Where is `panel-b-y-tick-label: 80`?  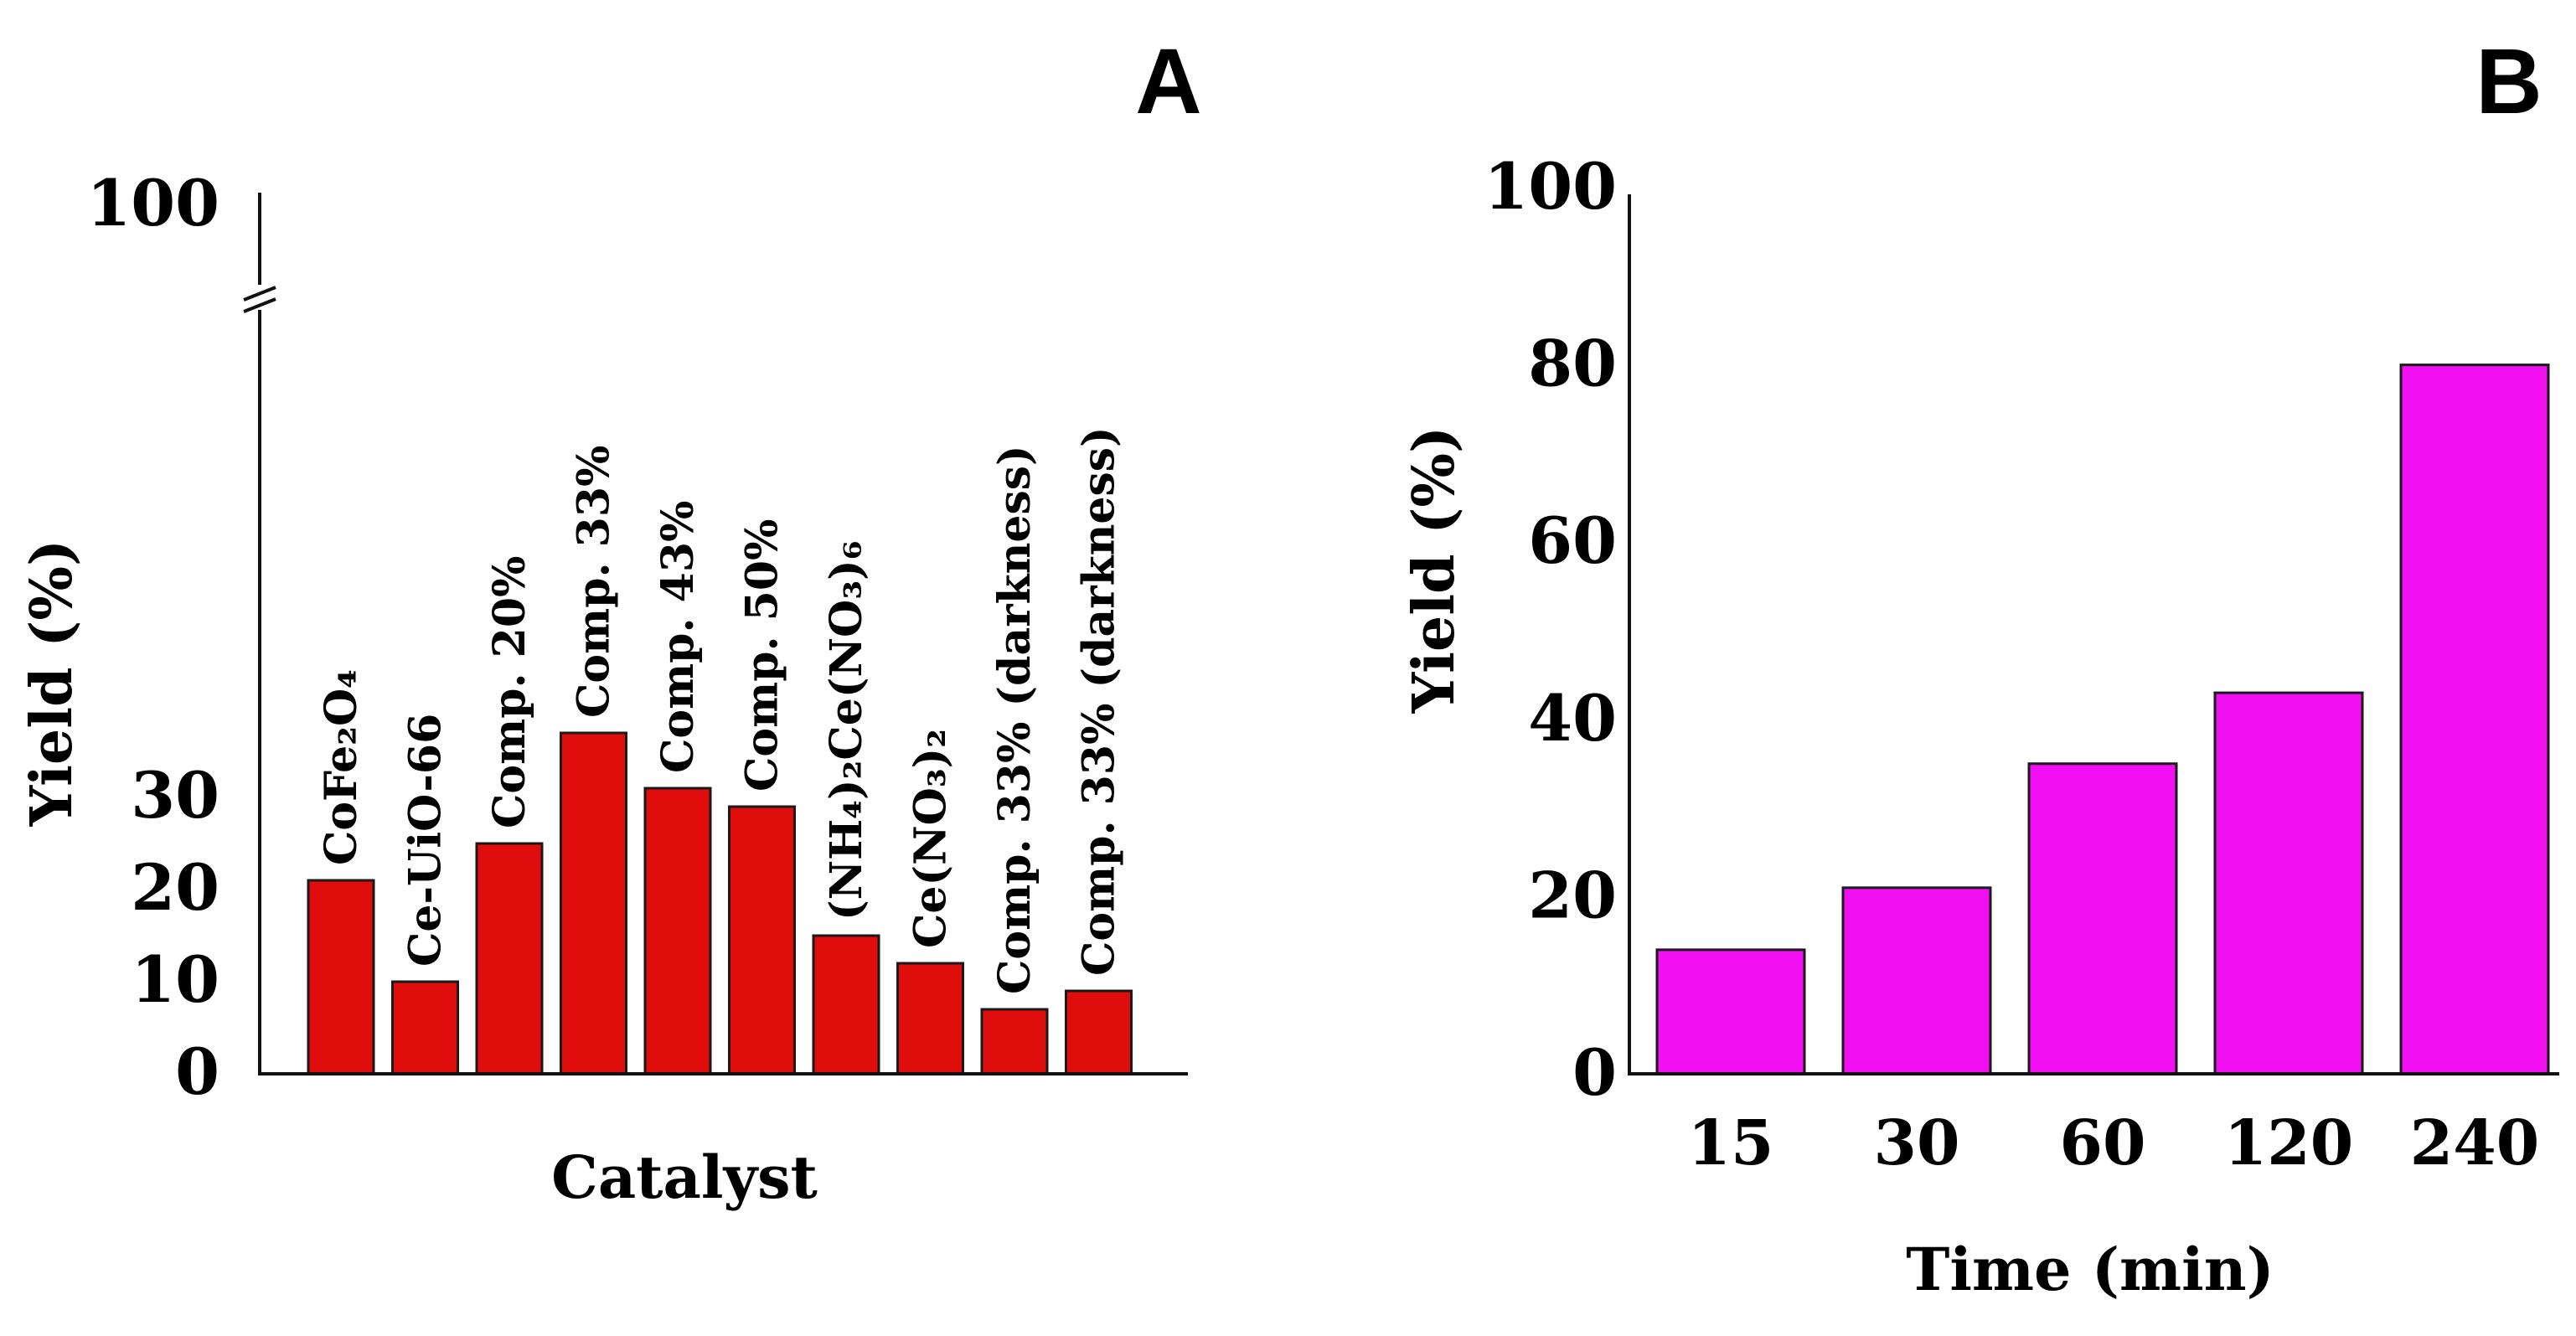
panel-b-y-tick-label: 80 is located at coordinates (1572, 364).